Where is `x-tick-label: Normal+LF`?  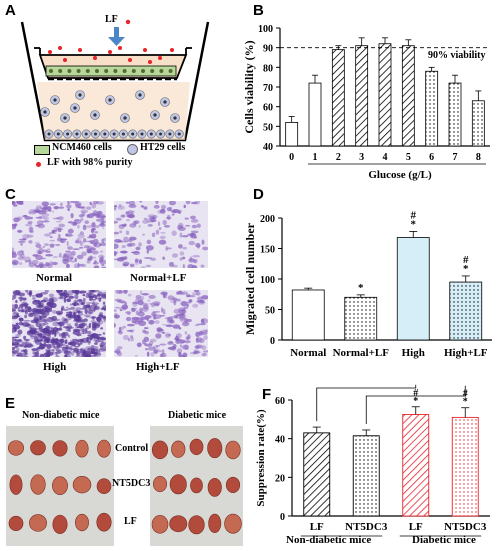
x-tick-label: Normal+LF is located at coordinates (361, 353).